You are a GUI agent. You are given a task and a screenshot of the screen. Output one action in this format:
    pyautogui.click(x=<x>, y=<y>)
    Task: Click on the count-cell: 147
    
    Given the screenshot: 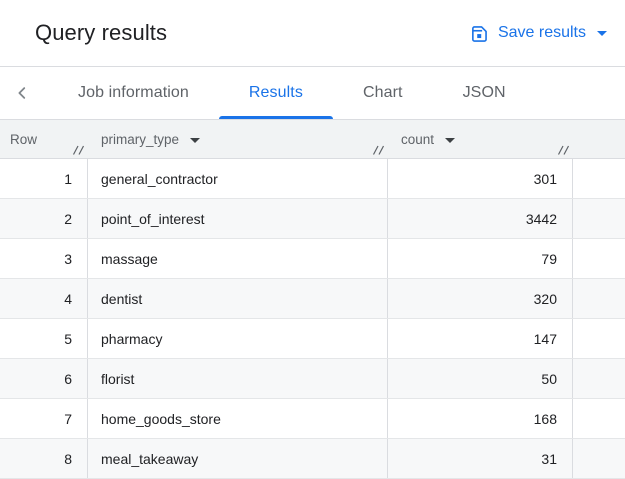 What is the action you would take?
    pyautogui.click(x=480, y=338)
    